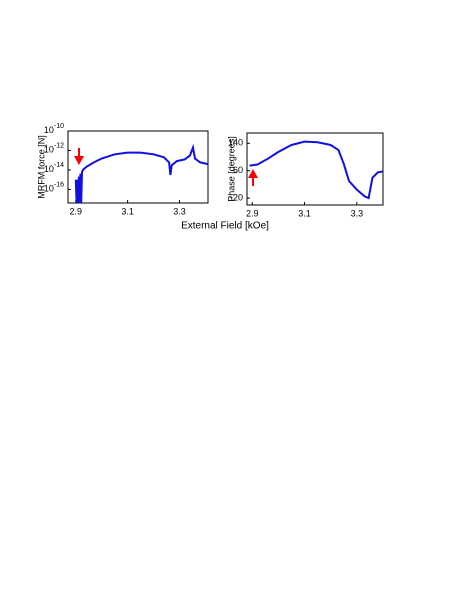 The height and width of the screenshot is (599, 463). What do you see at coordinates (235, 143) in the screenshot?
I see `y-tick-label: 140` at bounding box center [235, 143].